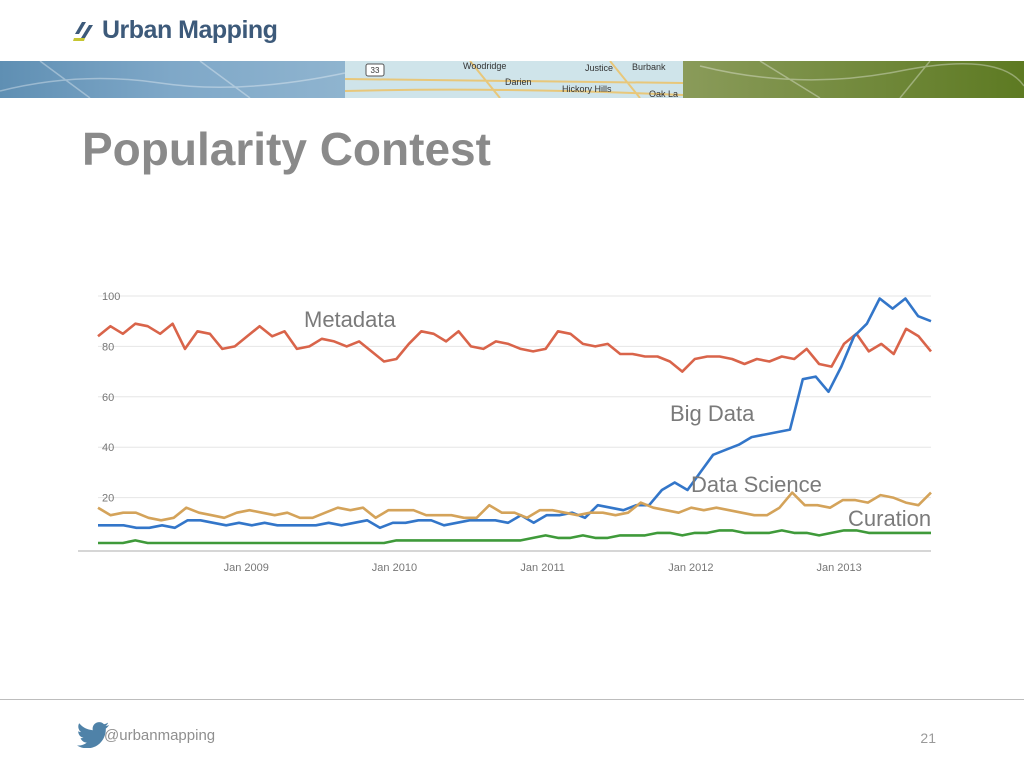  What do you see at coordinates (108, 398) in the screenshot?
I see `y-tick-label: 60` at bounding box center [108, 398].